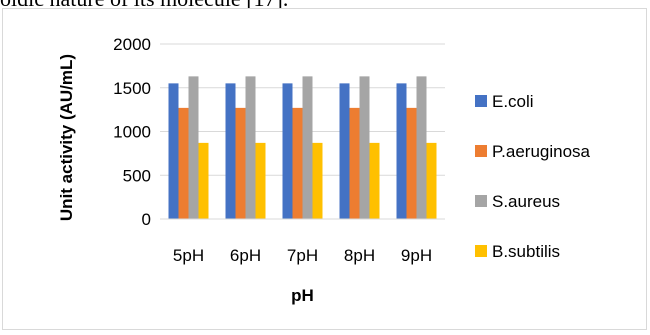 Image resolution: width=650 pixels, height=335 pixels. I want to click on body-text-fragment: oidic nature of its molecule [17]., so click(325, 6).